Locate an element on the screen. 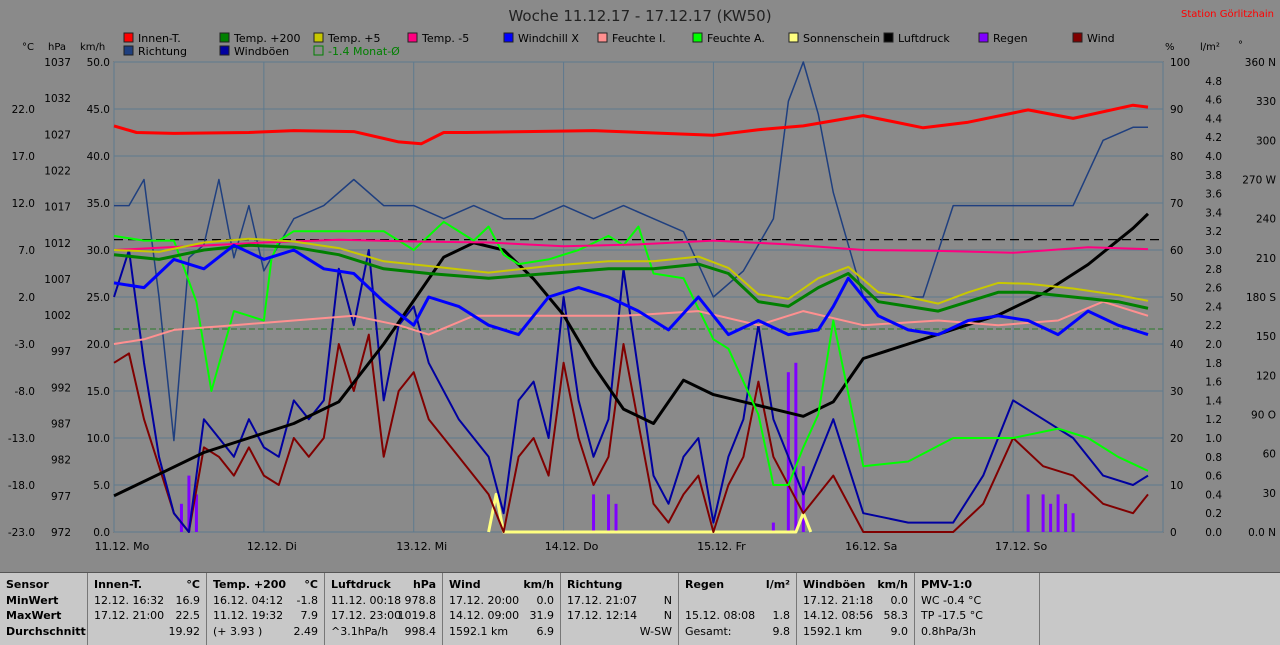 Image resolution: width=1280 pixels, height=645 pixels. stats-value: 2.49 is located at coordinates (306, 631).